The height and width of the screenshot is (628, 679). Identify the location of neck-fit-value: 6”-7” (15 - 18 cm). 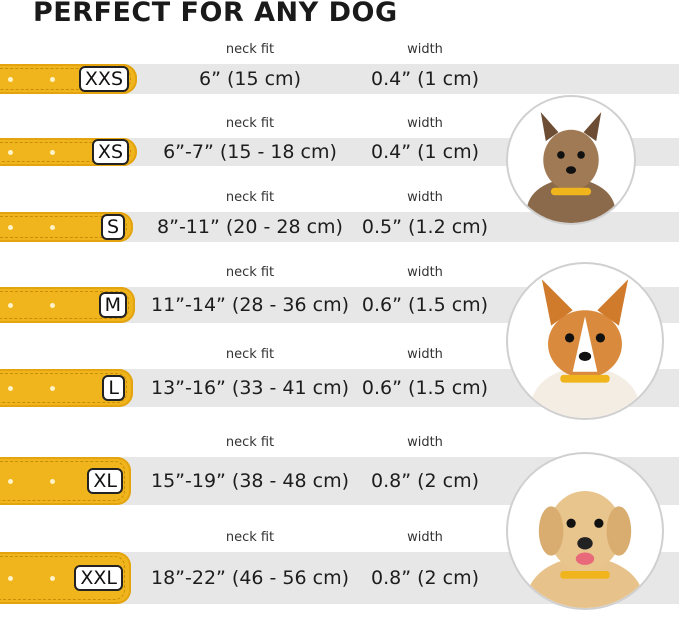
(250, 152).